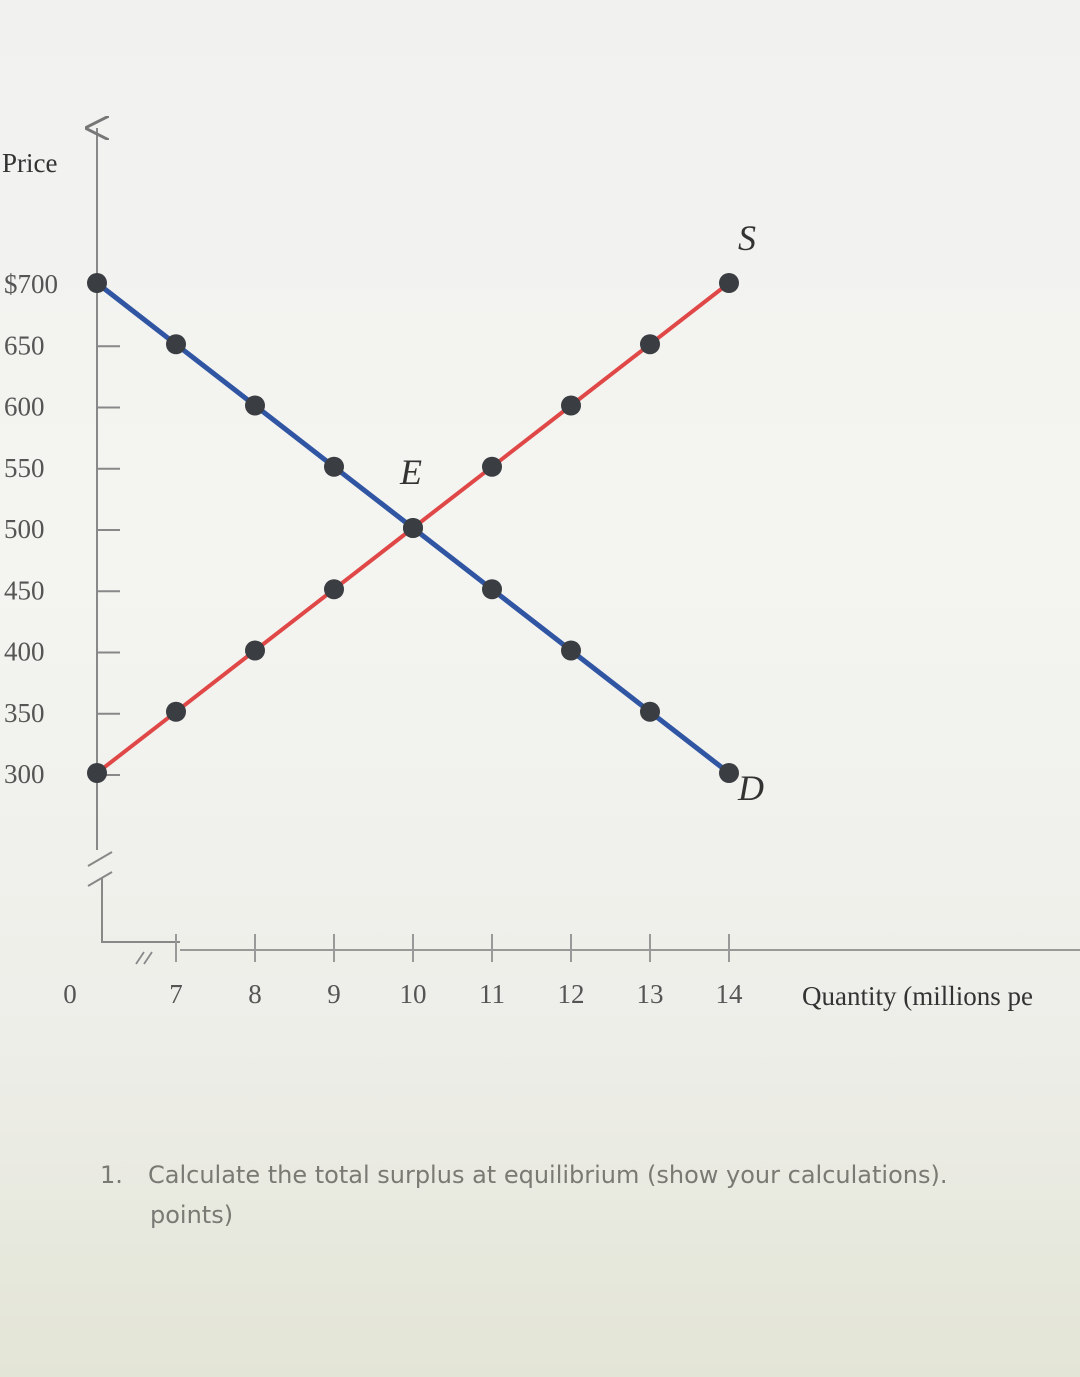 This screenshot has width=1080, height=1377. Describe the element at coordinates (492, 994) in the screenshot. I see `x-tick-label: 11` at that location.